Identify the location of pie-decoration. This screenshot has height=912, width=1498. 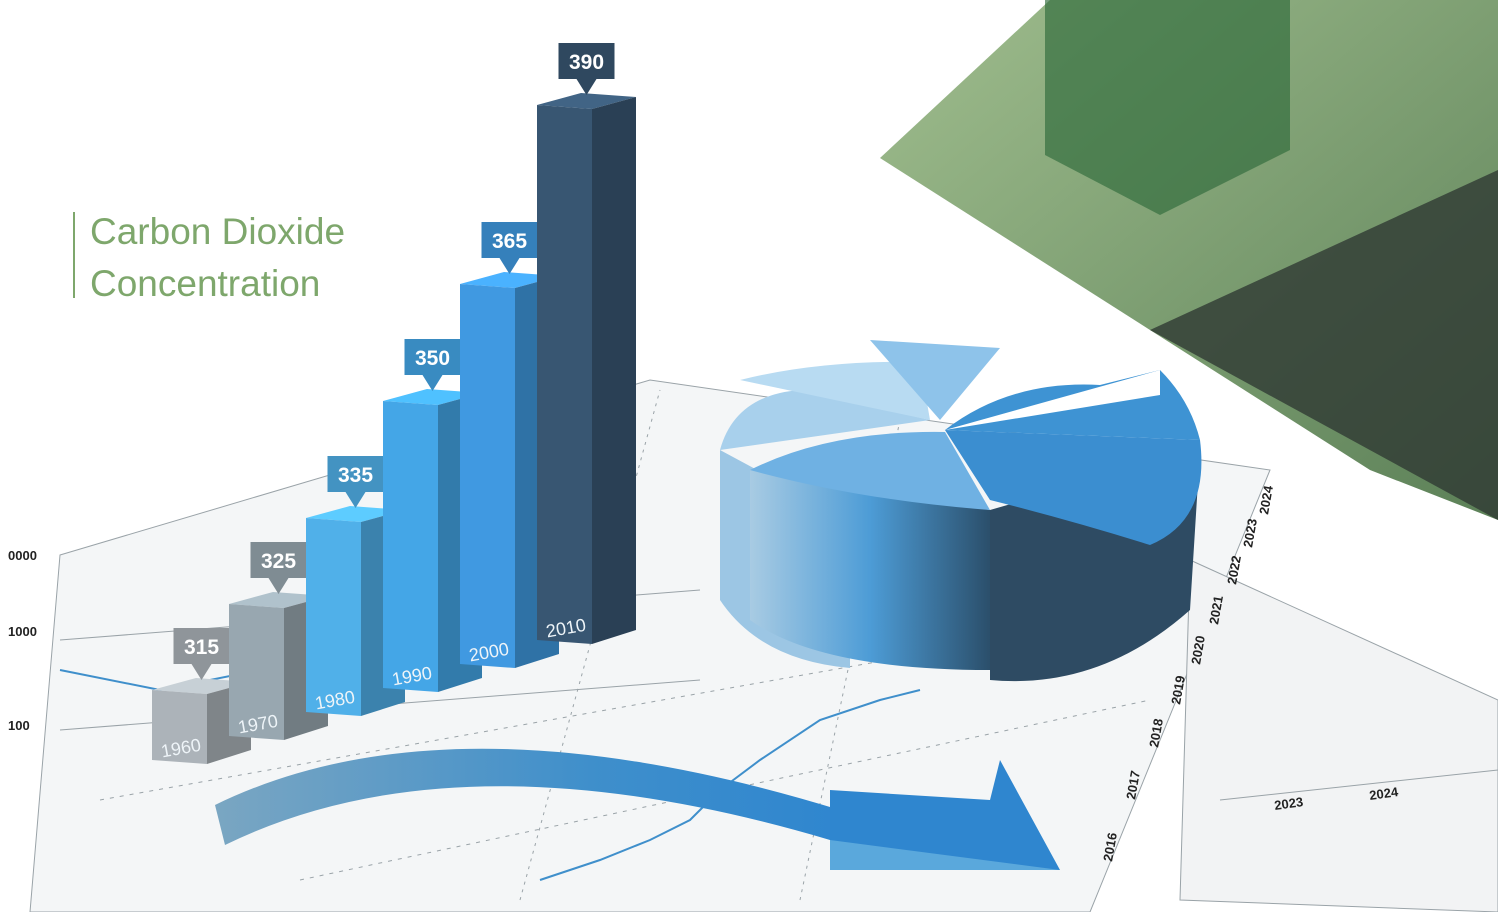
(961, 511).